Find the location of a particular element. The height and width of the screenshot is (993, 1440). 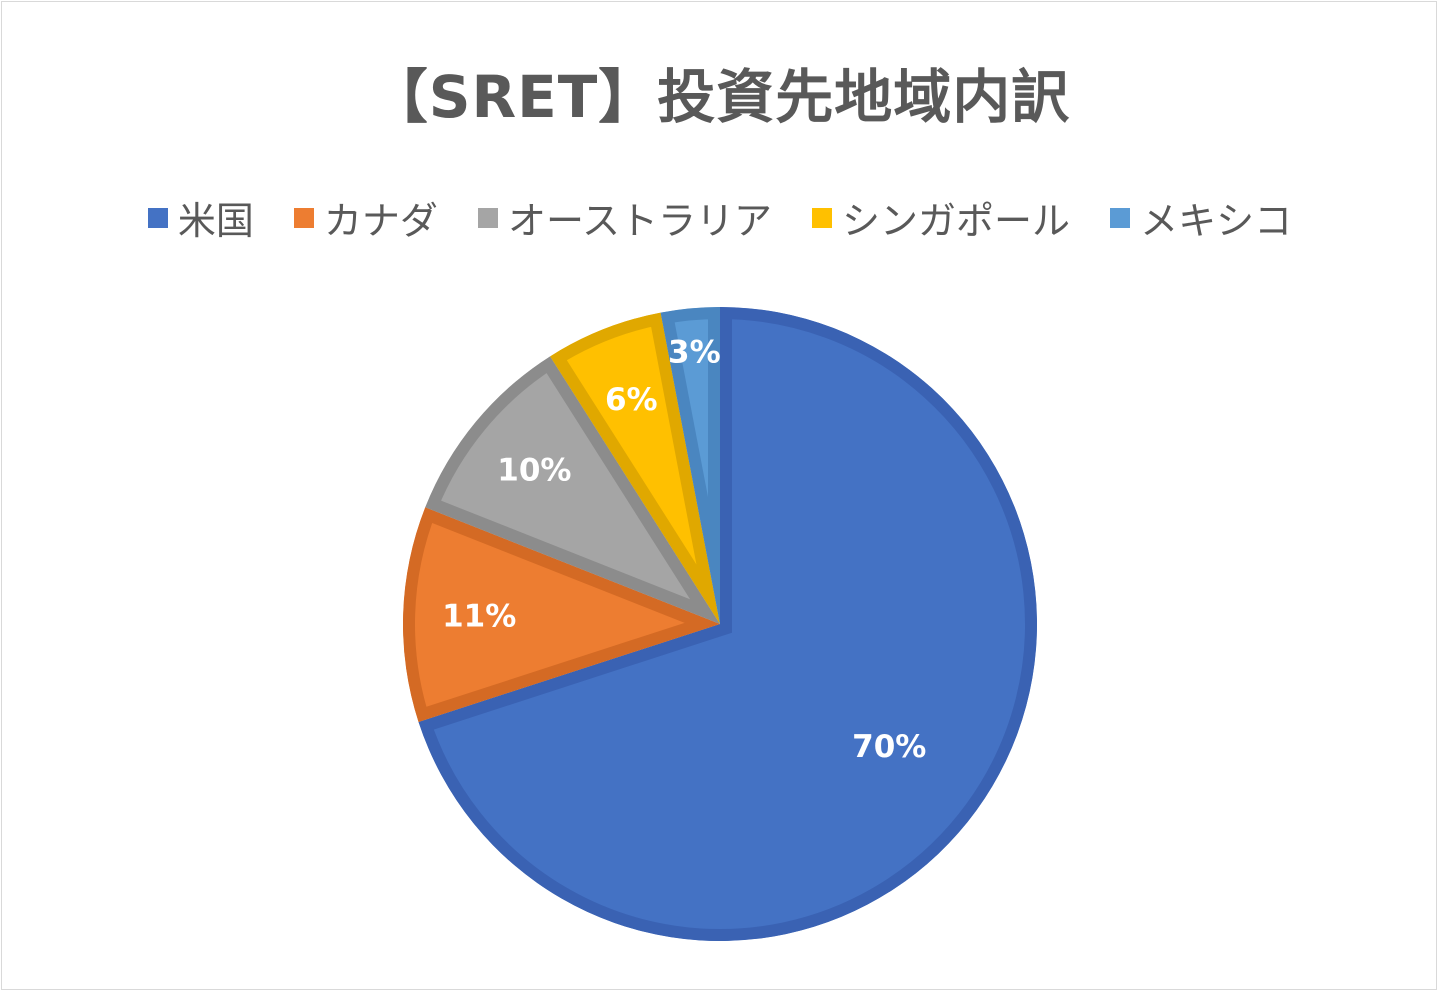

legend-swatch-mexico is located at coordinates (1120, 217).